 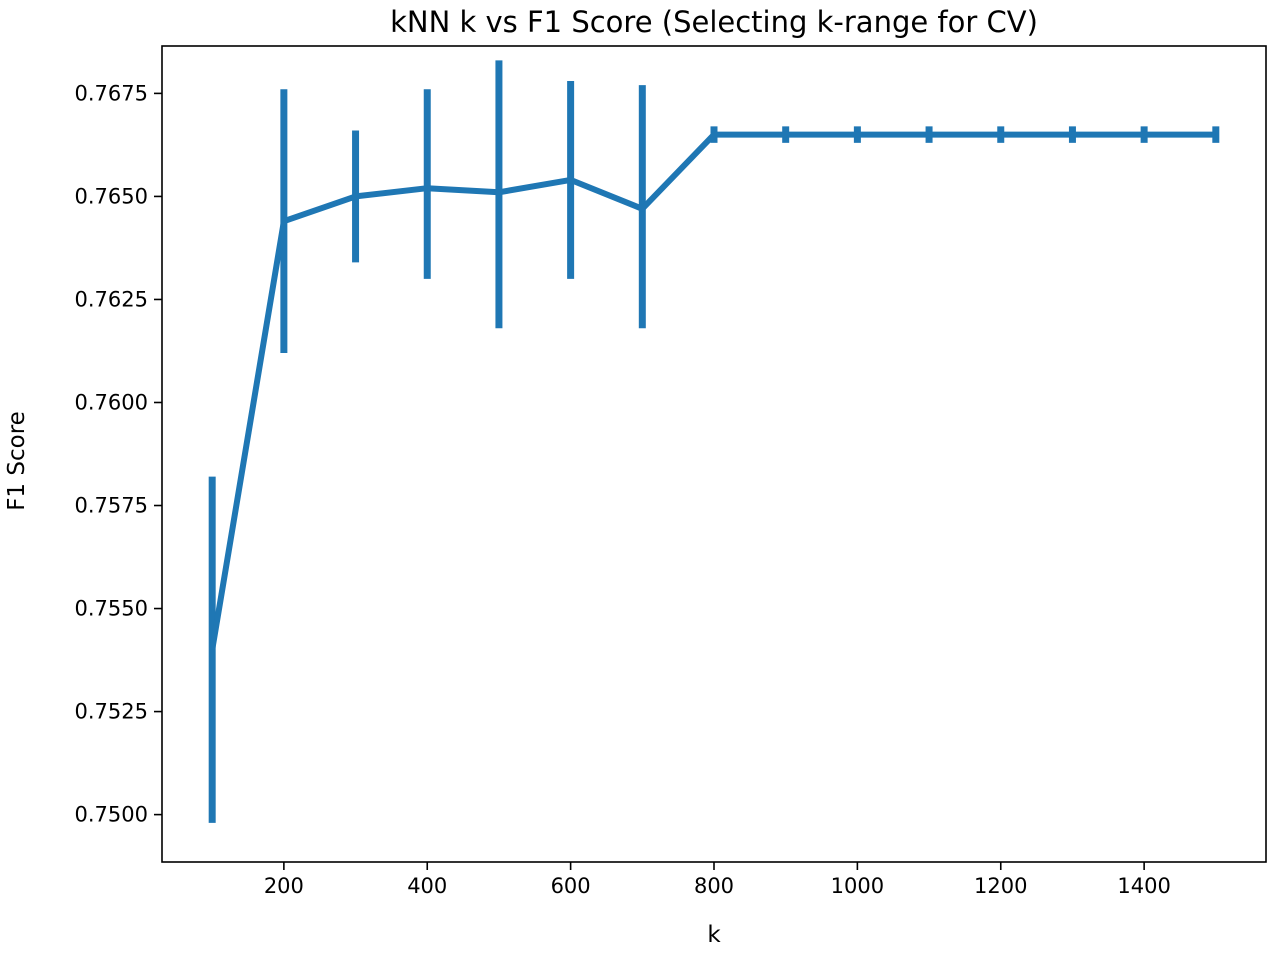 I want to click on y-tick-label: 0.7575, so click(x=111, y=506).